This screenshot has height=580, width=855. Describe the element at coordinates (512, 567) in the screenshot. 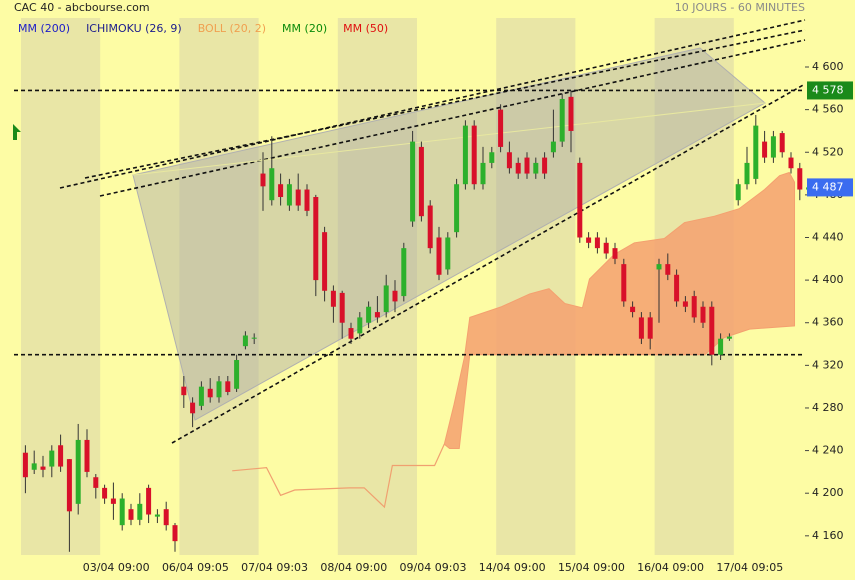

I see `x-tick-label: 14/04 09:00` at that location.